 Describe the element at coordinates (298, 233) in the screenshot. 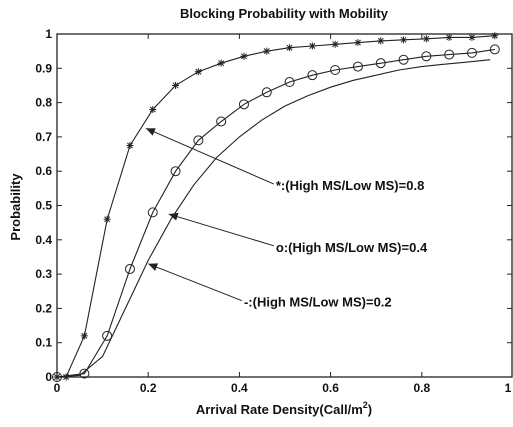

I see `annotation-2: o:(High MS/Low MS)=0.4` at that location.